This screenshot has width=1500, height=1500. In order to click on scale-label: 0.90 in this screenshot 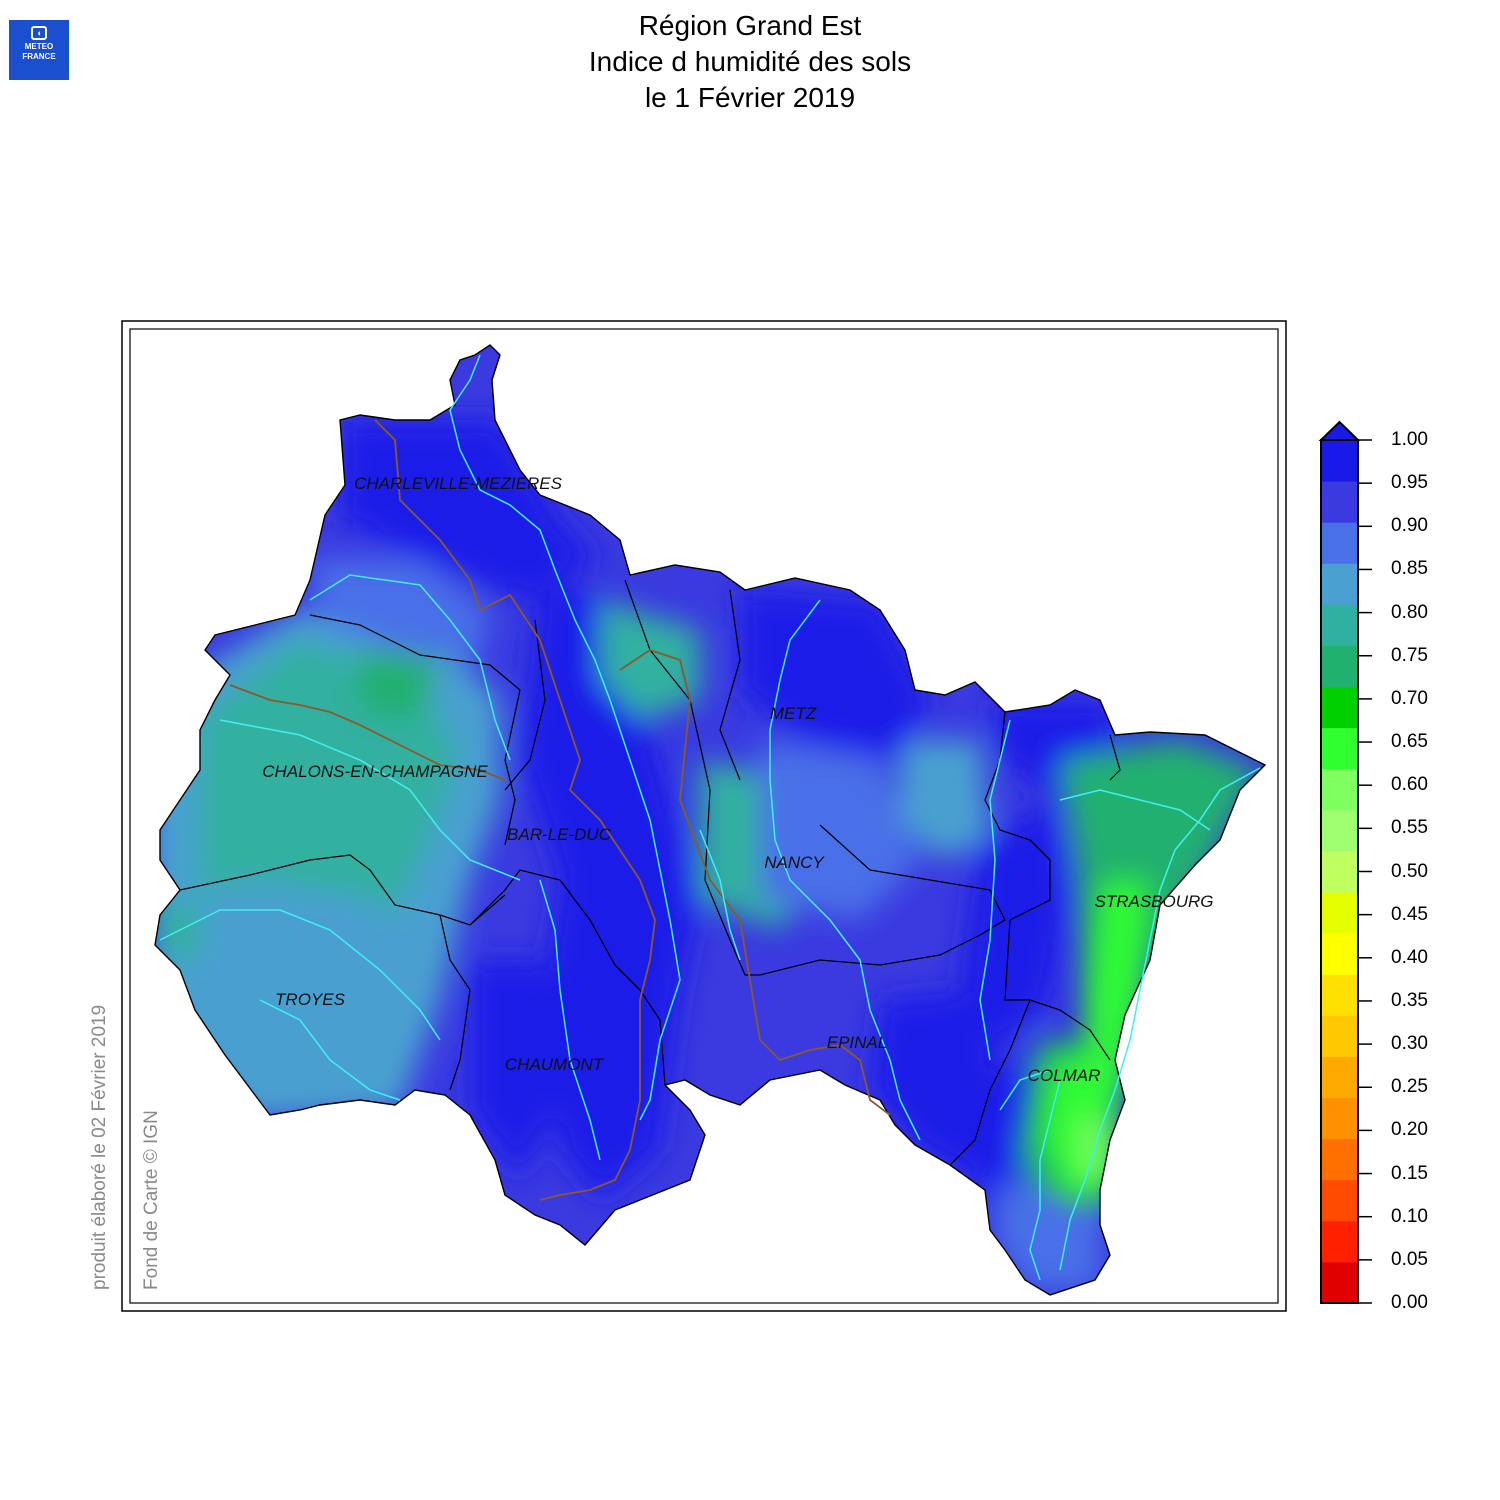, I will do `click(1409, 526)`.